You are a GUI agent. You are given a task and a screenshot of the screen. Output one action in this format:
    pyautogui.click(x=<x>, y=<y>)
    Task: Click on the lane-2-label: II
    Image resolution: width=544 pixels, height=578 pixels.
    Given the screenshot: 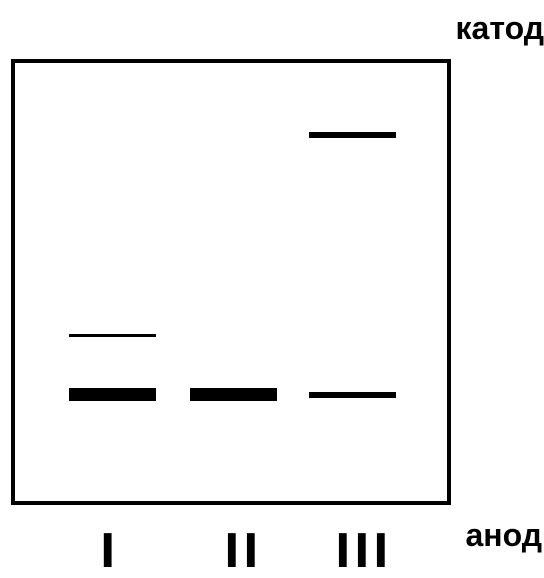 What is the action you would take?
    pyautogui.click(x=243, y=551)
    